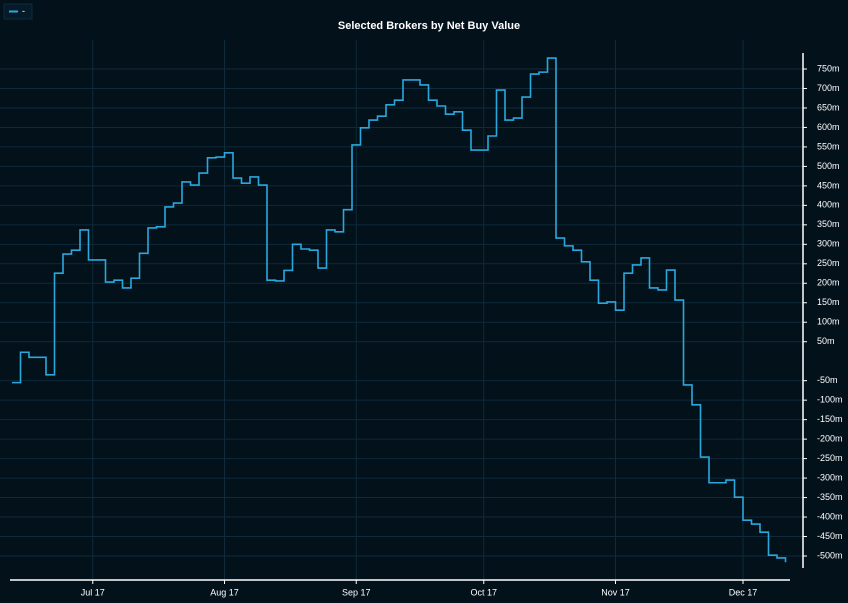 The height and width of the screenshot is (603, 848). Describe the element at coordinates (826, 341) in the screenshot. I see `y-tick-label: 50m` at that location.